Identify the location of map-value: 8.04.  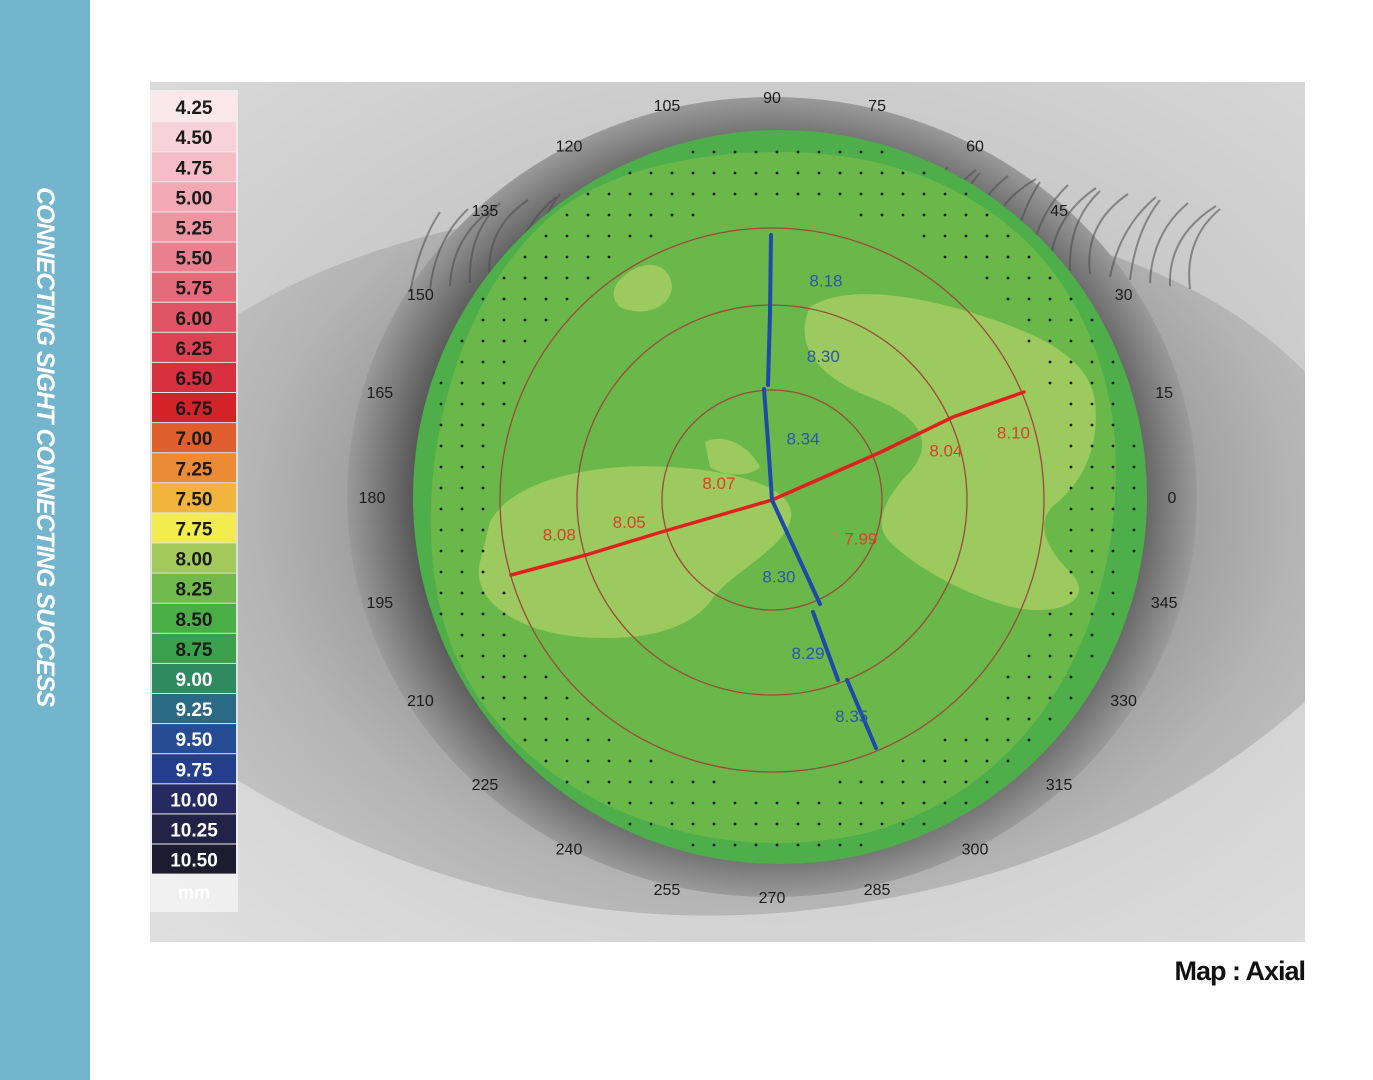
(945, 450).